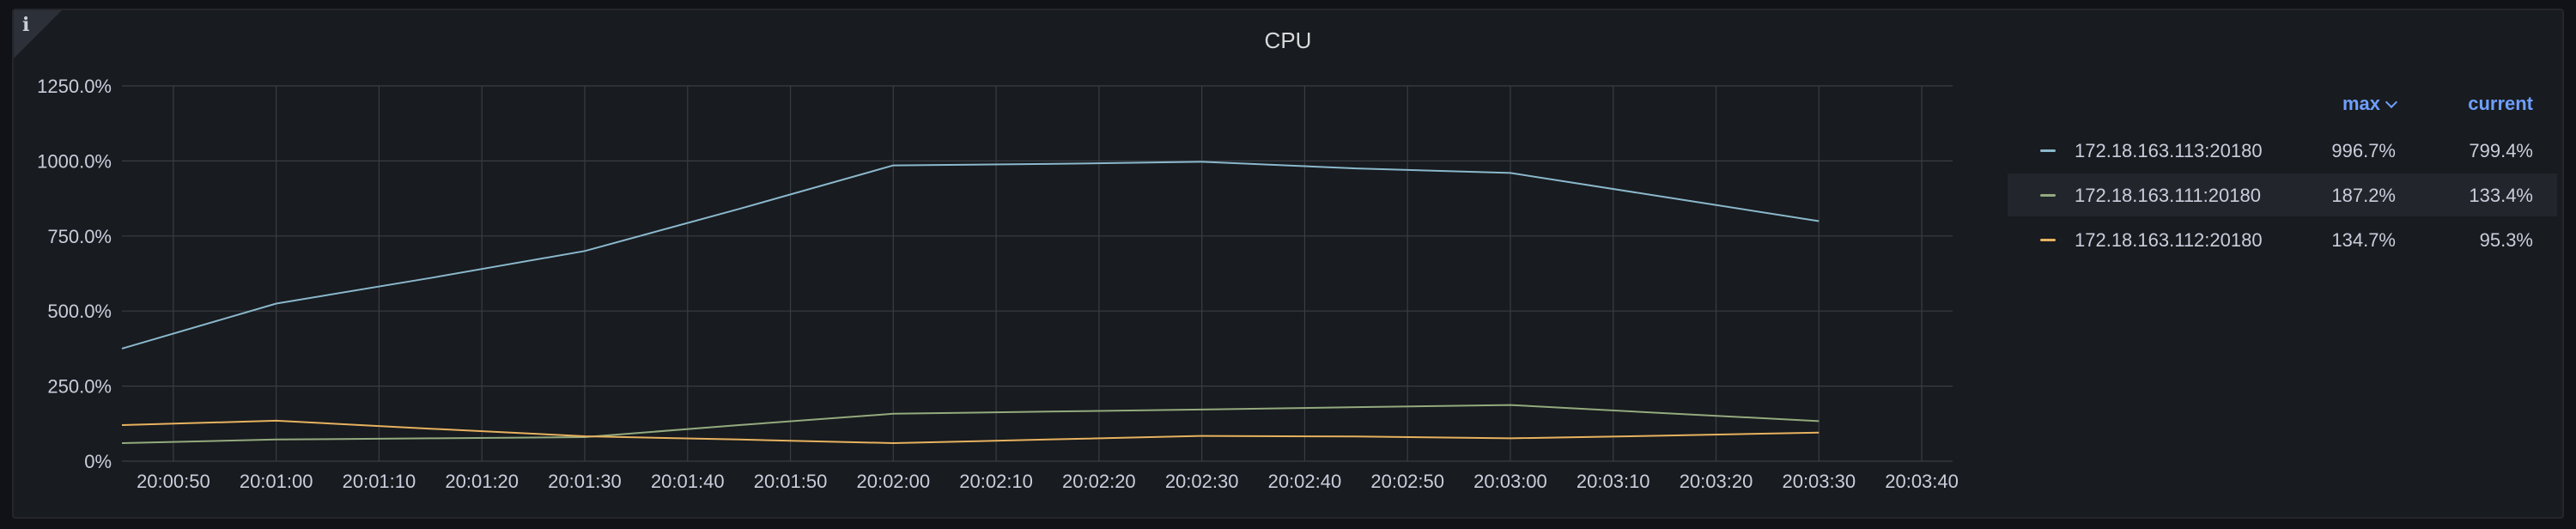 The width and height of the screenshot is (2576, 529). I want to click on panel-info-corner, so click(38, 34).